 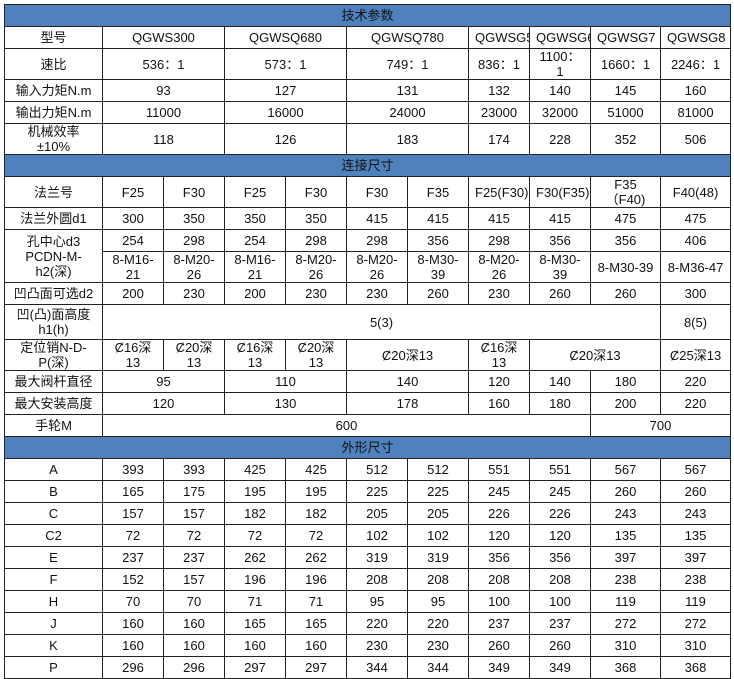 I want to click on outline-row: J 160 160 165 165 220 220 237 237 272 272, so click(x=368, y=623).